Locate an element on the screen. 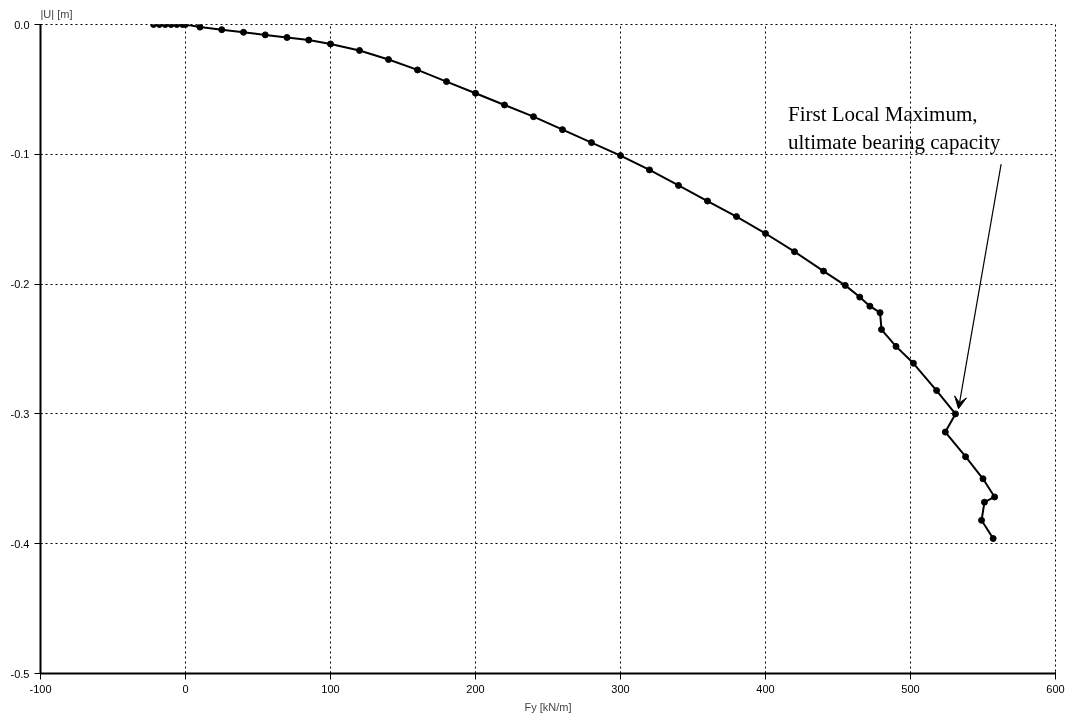 This screenshot has height=725, width=1088. x-tick-label: 300 is located at coordinates (620, 688).